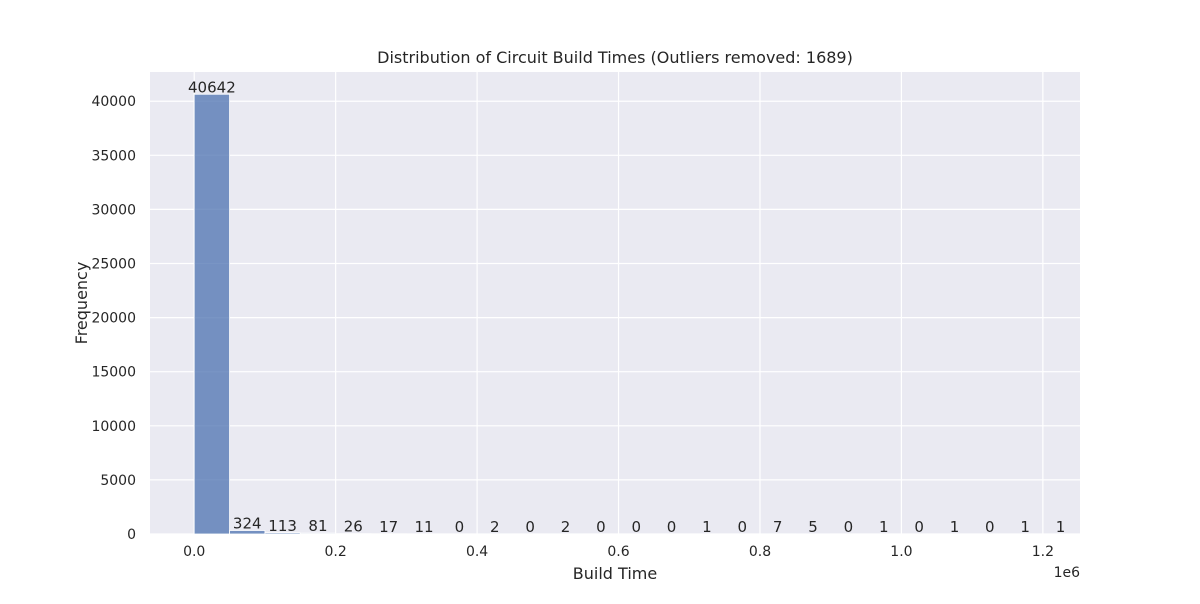  I want to click on bar-value-label: 40642, so click(212, 87).